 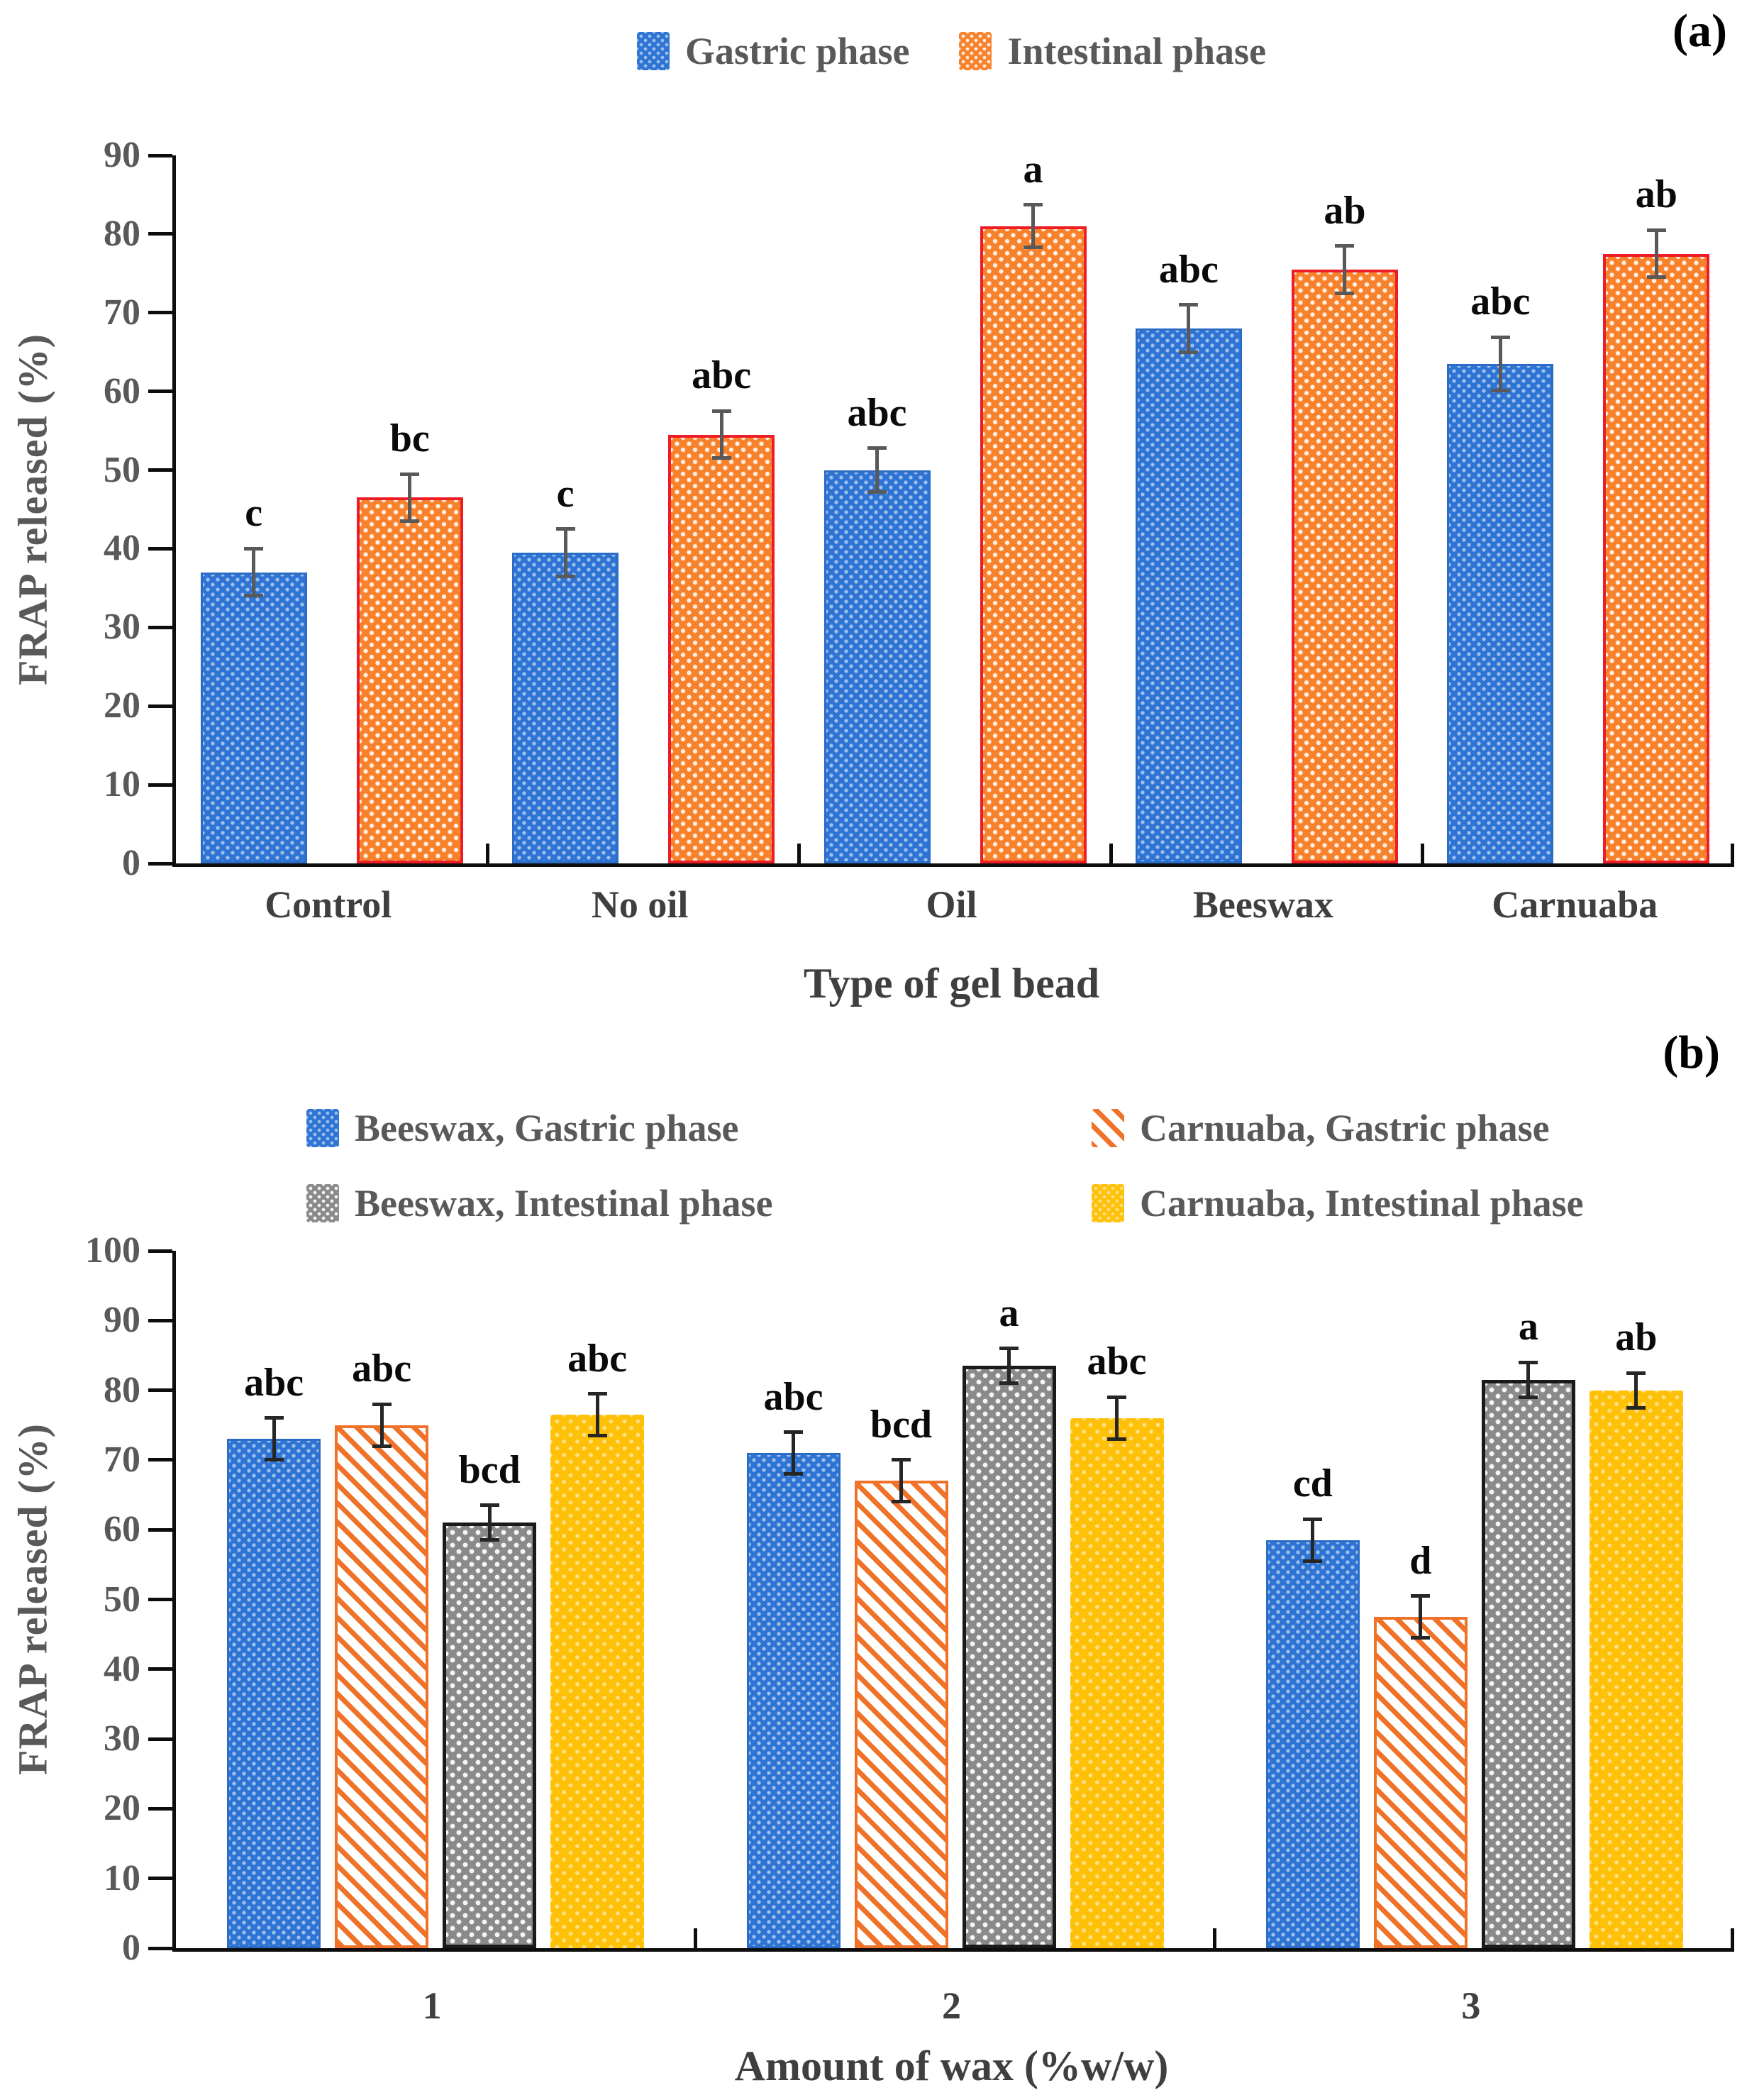 What do you see at coordinates (1263, 904) in the screenshot?
I see `category-label: Beeswax` at bounding box center [1263, 904].